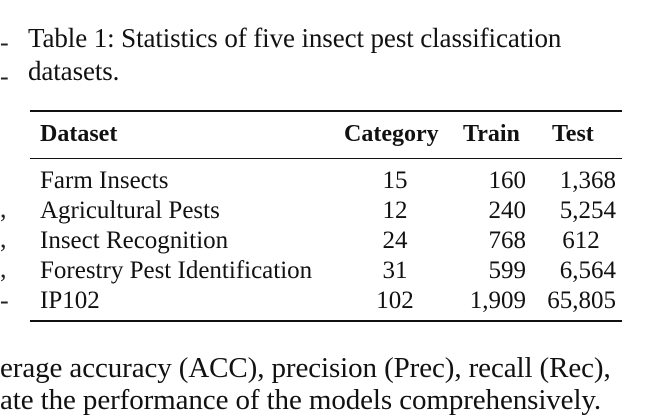 The image size is (654, 420). What do you see at coordinates (391, 134) in the screenshot?
I see `header-category: Category` at bounding box center [391, 134].